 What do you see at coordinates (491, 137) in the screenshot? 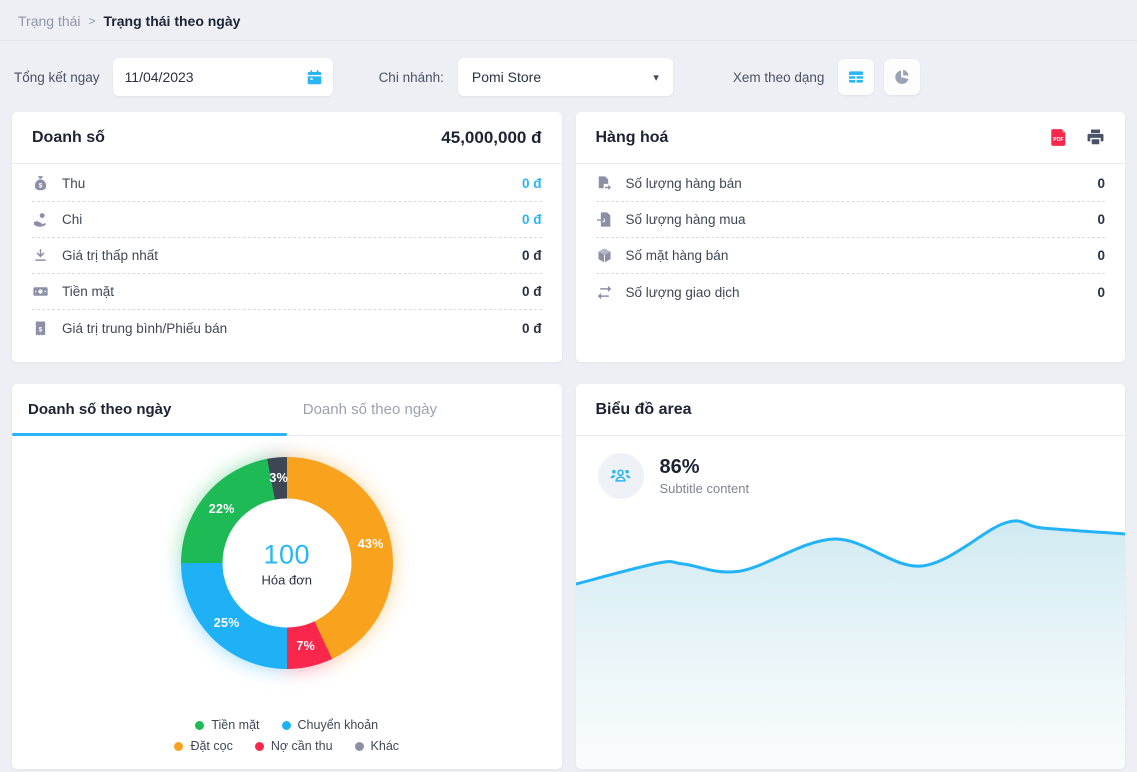
I see `sales-total-value: 45,000,000 đ` at bounding box center [491, 137].